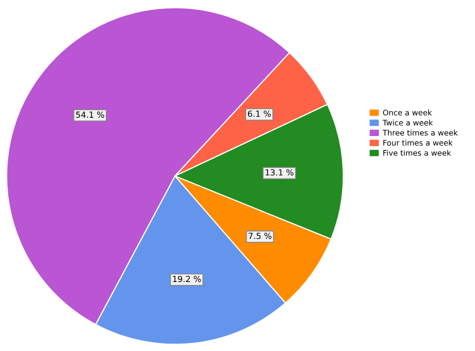 This screenshot has height=351, width=475. What do you see at coordinates (260, 236) in the screenshot?
I see `data-label: 7.5 %` at bounding box center [260, 236].